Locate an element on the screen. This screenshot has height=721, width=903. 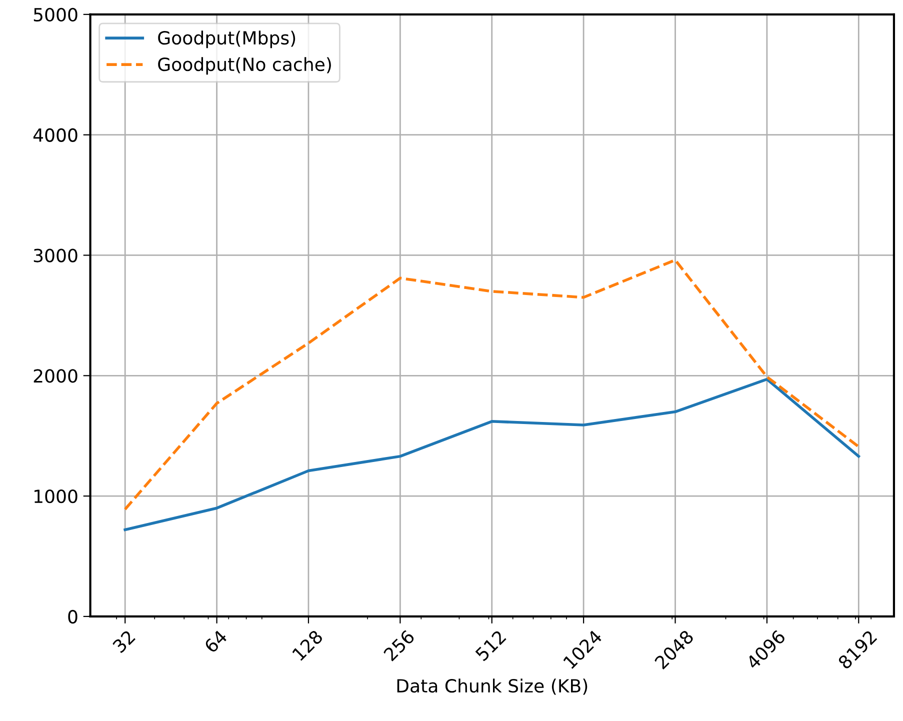
x-axis-title: Data Chunk Size (KB) is located at coordinates (492, 686).